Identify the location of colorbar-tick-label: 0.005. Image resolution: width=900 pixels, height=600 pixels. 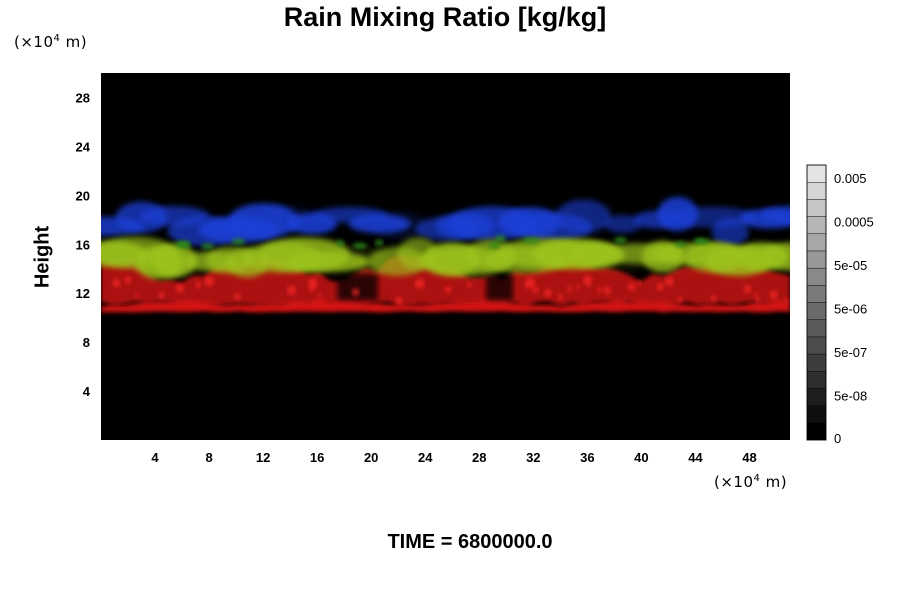
(850, 178).